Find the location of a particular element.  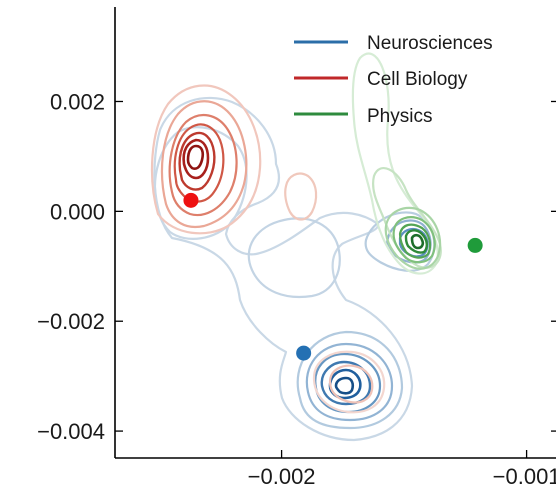

cell-contour-cluster-inner is located at coordinates (351, 384).